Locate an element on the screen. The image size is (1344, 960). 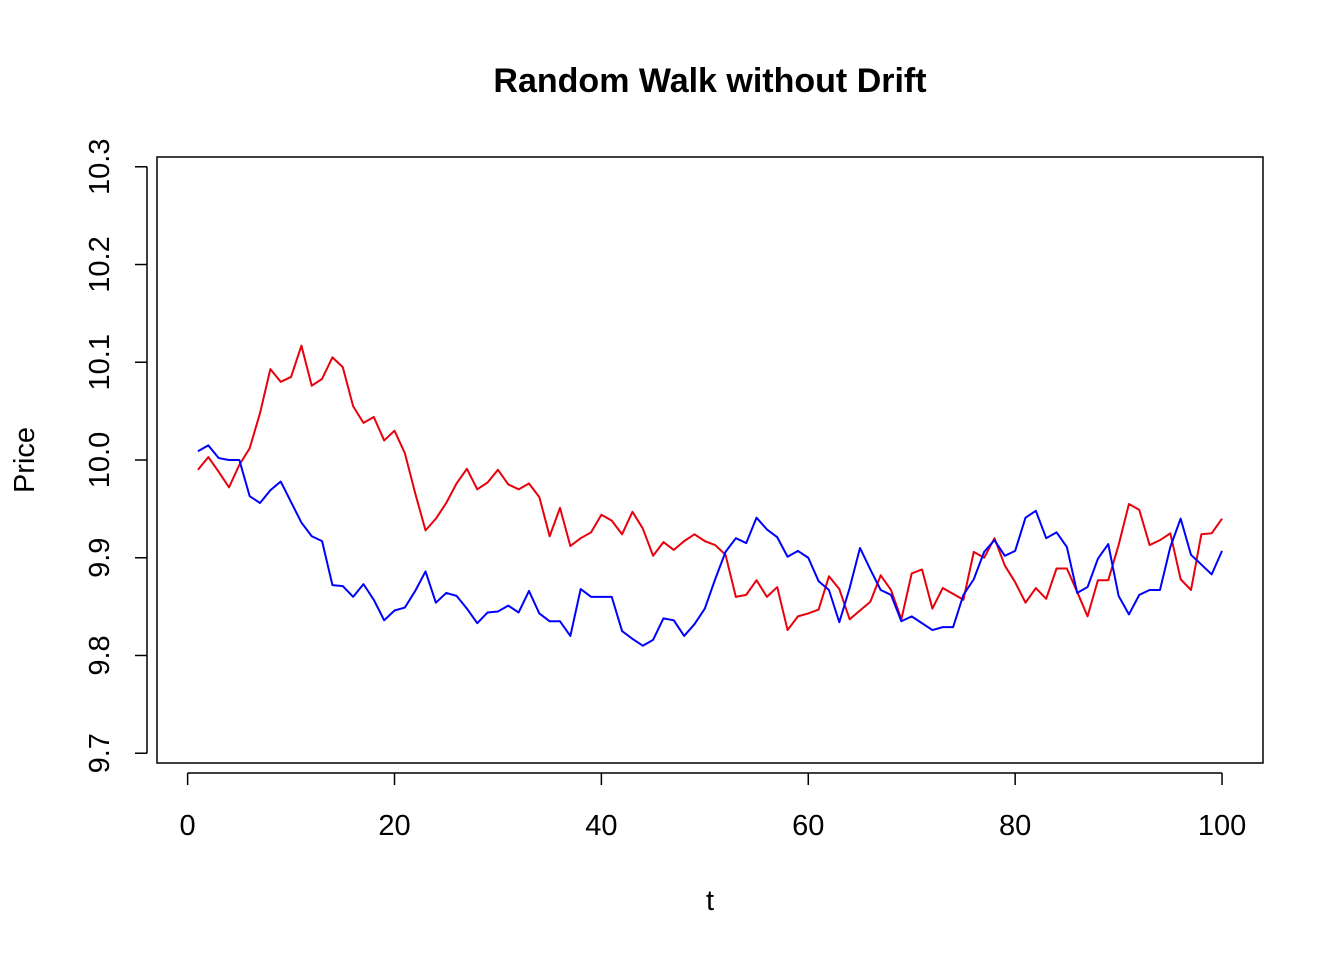
x-tick-label: 40 is located at coordinates (601, 826).